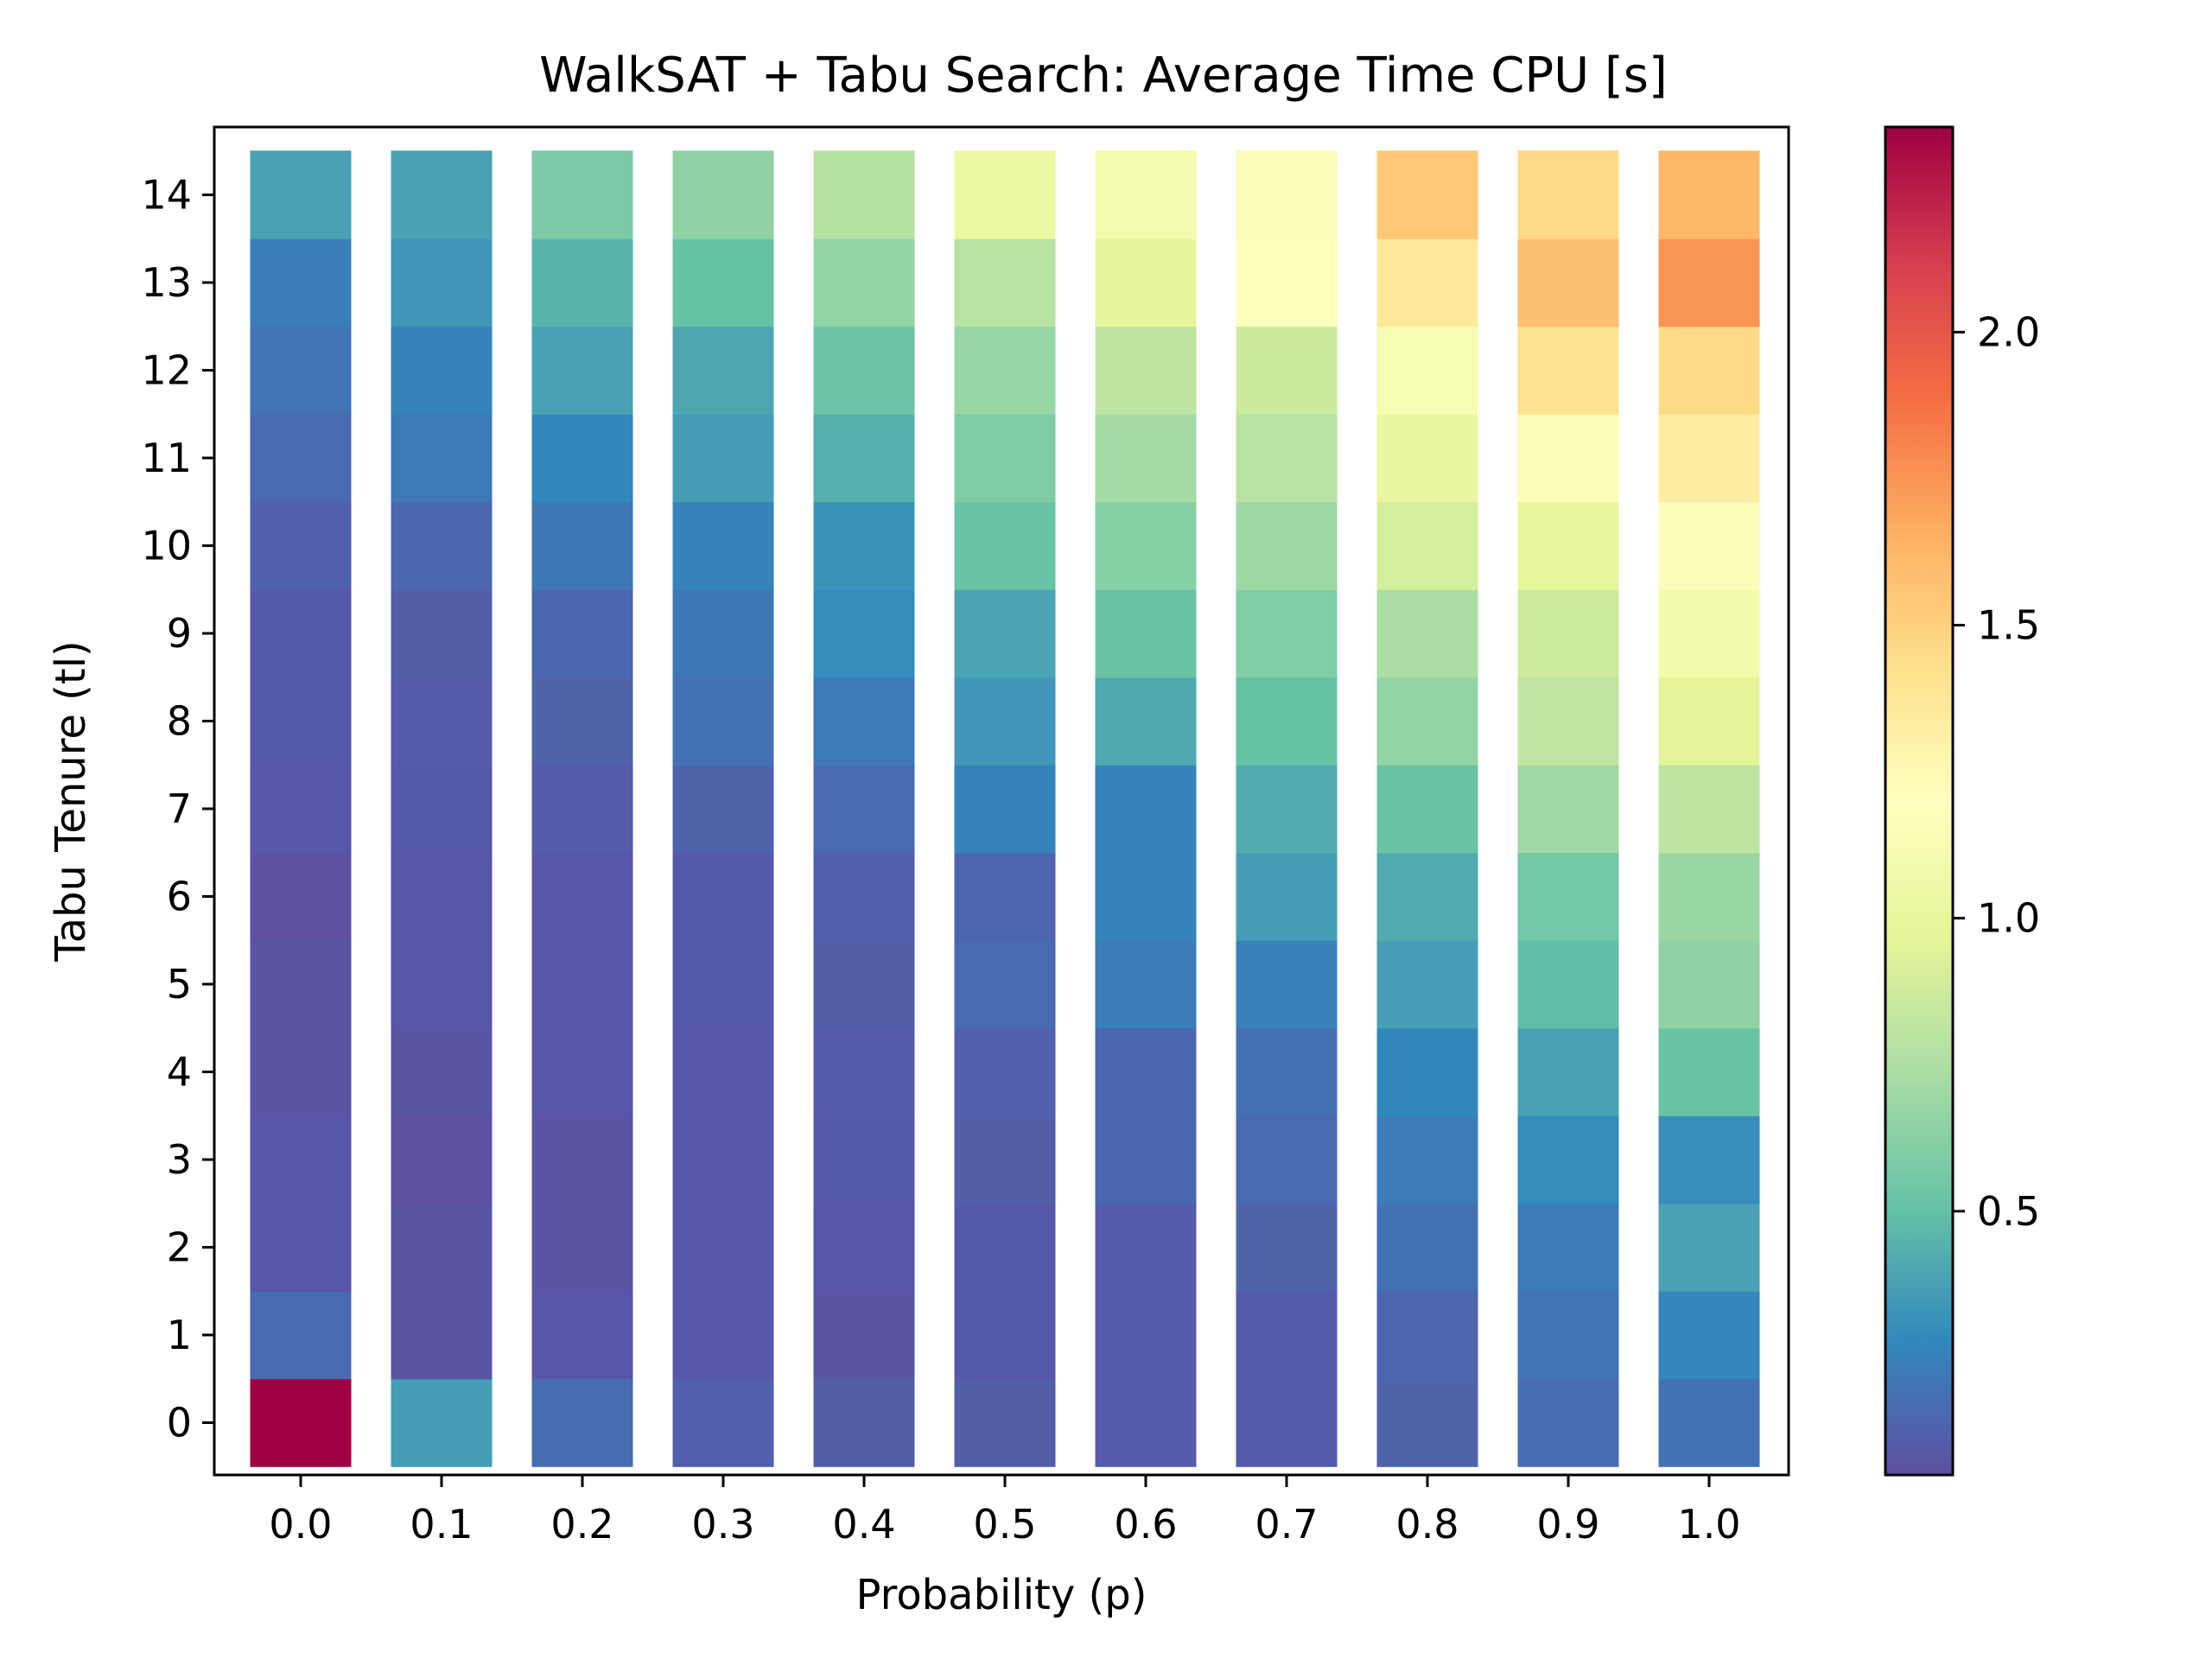 The image size is (2212, 1659). I want to click on colorbar-tick-label: 1.5, so click(2008, 625).